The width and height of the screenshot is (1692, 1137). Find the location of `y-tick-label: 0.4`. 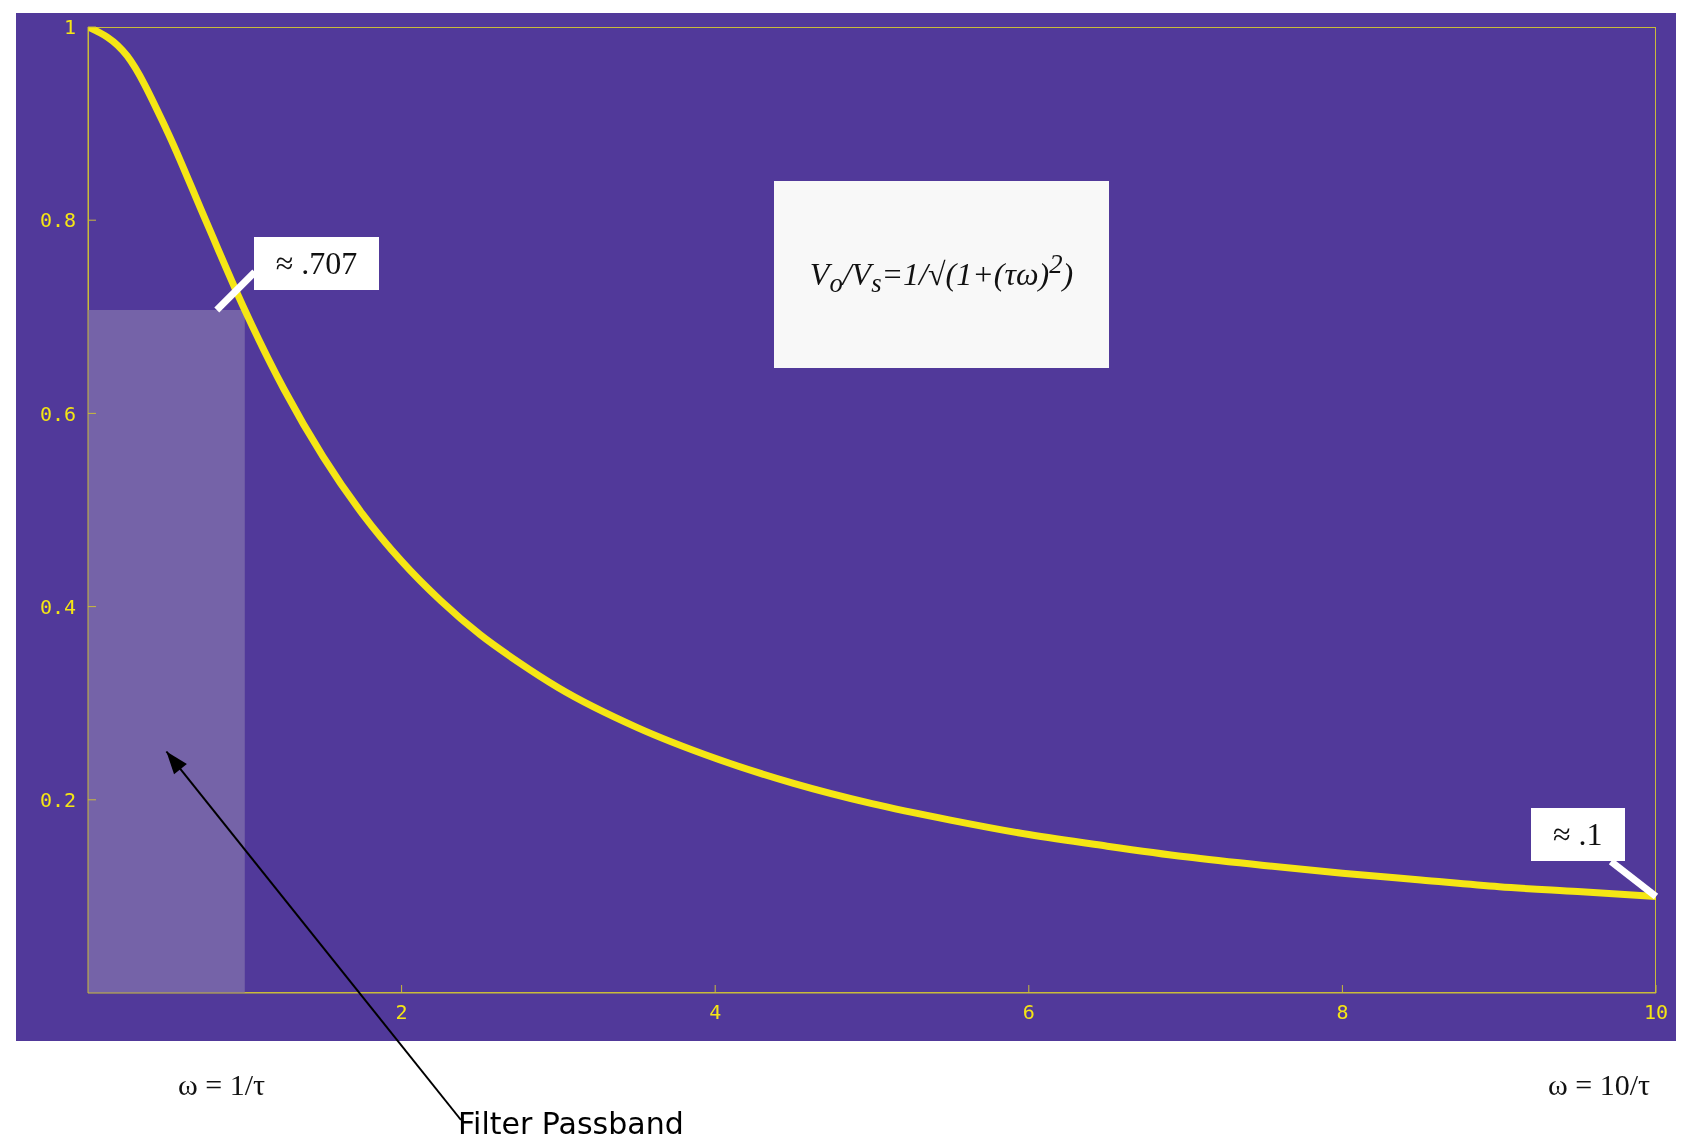

y-tick-label: 0.4 is located at coordinates (57, 606).